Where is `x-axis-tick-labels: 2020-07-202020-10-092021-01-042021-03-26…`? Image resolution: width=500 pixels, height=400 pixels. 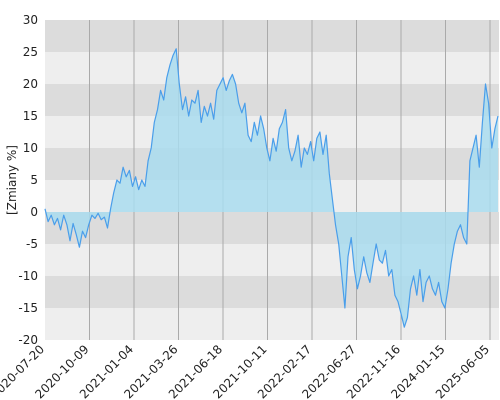 x-axis-tick-labels: 2020-07-202020-10-092021-01-042021-03-26… is located at coordinates (246, 371).